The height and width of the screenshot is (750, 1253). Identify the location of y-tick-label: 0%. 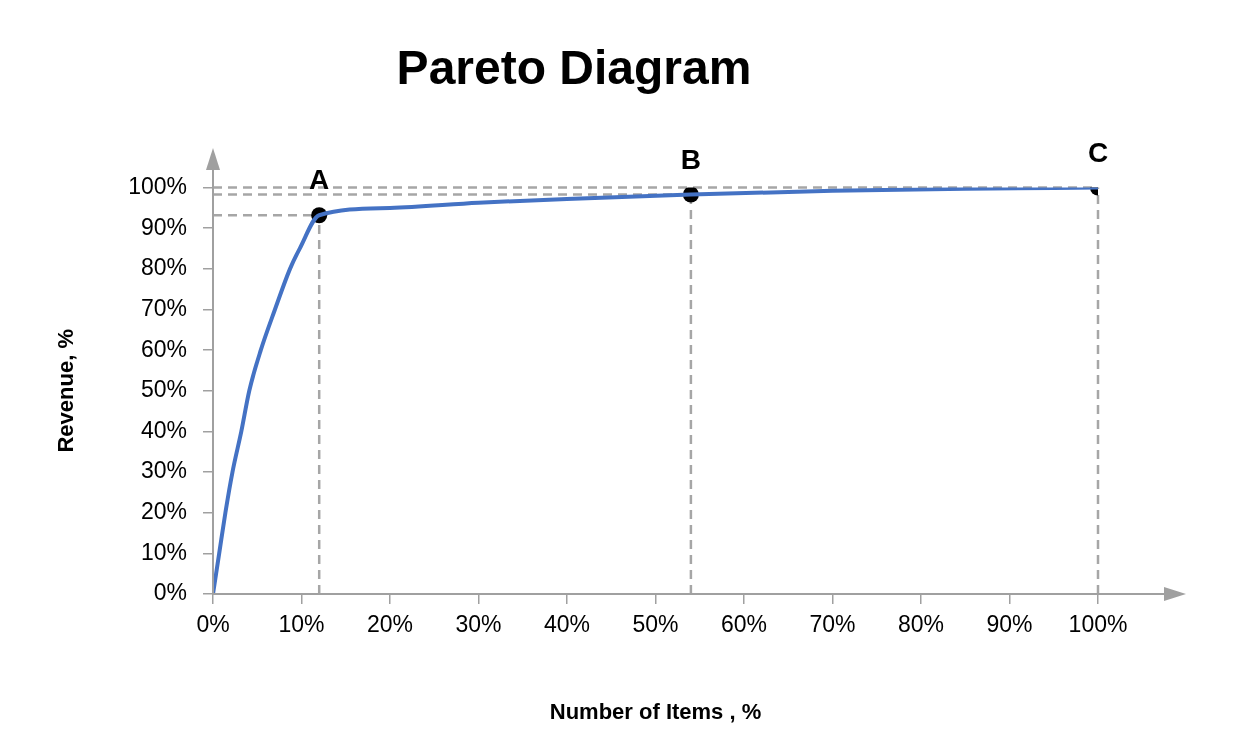
(170, 592).